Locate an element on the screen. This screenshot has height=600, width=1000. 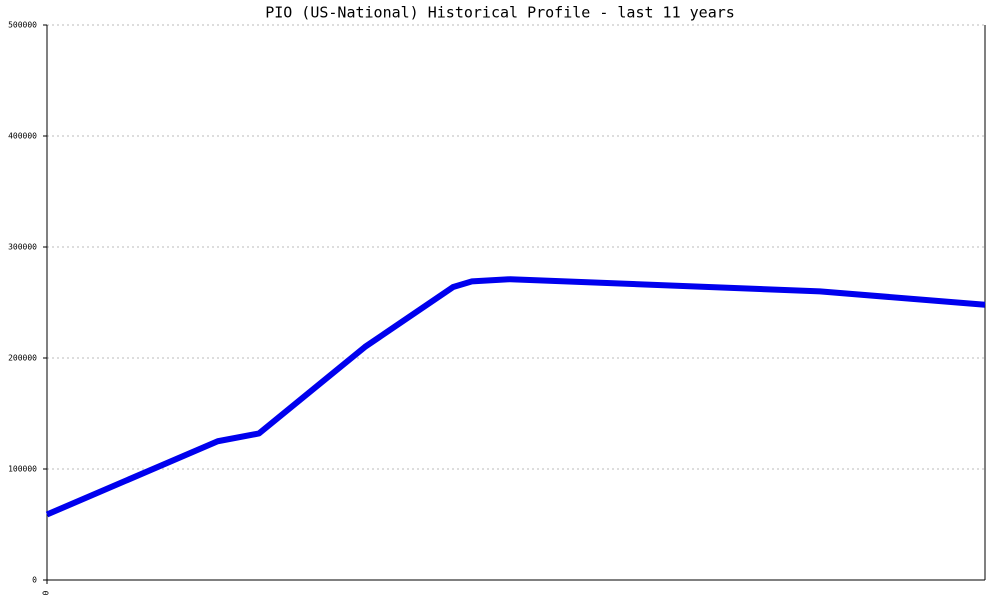
y-tick-label: 500000 is located at coordinates (22, 25).